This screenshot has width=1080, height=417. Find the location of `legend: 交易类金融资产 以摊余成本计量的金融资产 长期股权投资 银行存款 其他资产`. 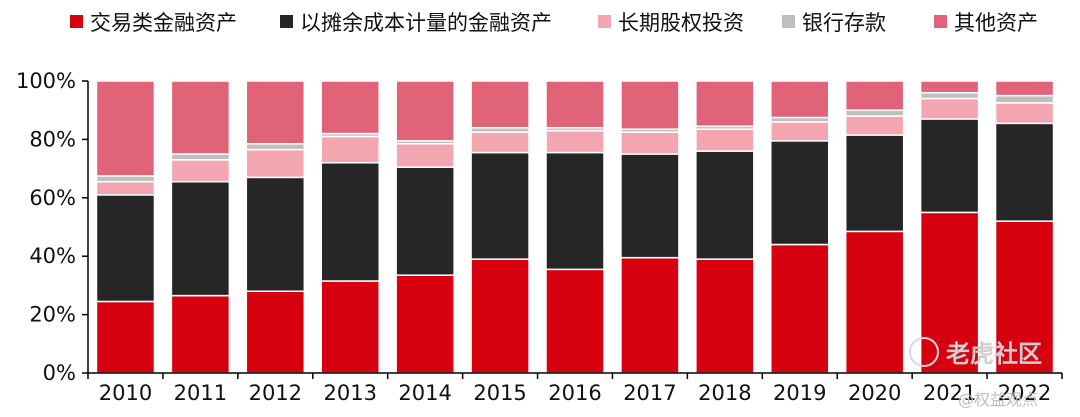

legend: 交易类金融资产 以摊余成本计量的金融资产 长期股权投资 银行存款 其他资产 is located at coordinates (554, 23).